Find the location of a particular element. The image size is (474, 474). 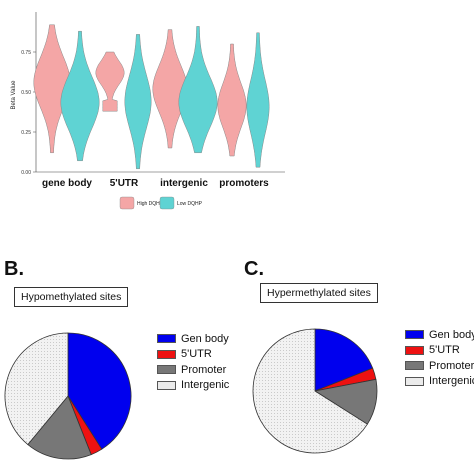

hypermethylated-legend: Gen body 5'UTR Promoter Intergenic is located at coordinates (439, 358).